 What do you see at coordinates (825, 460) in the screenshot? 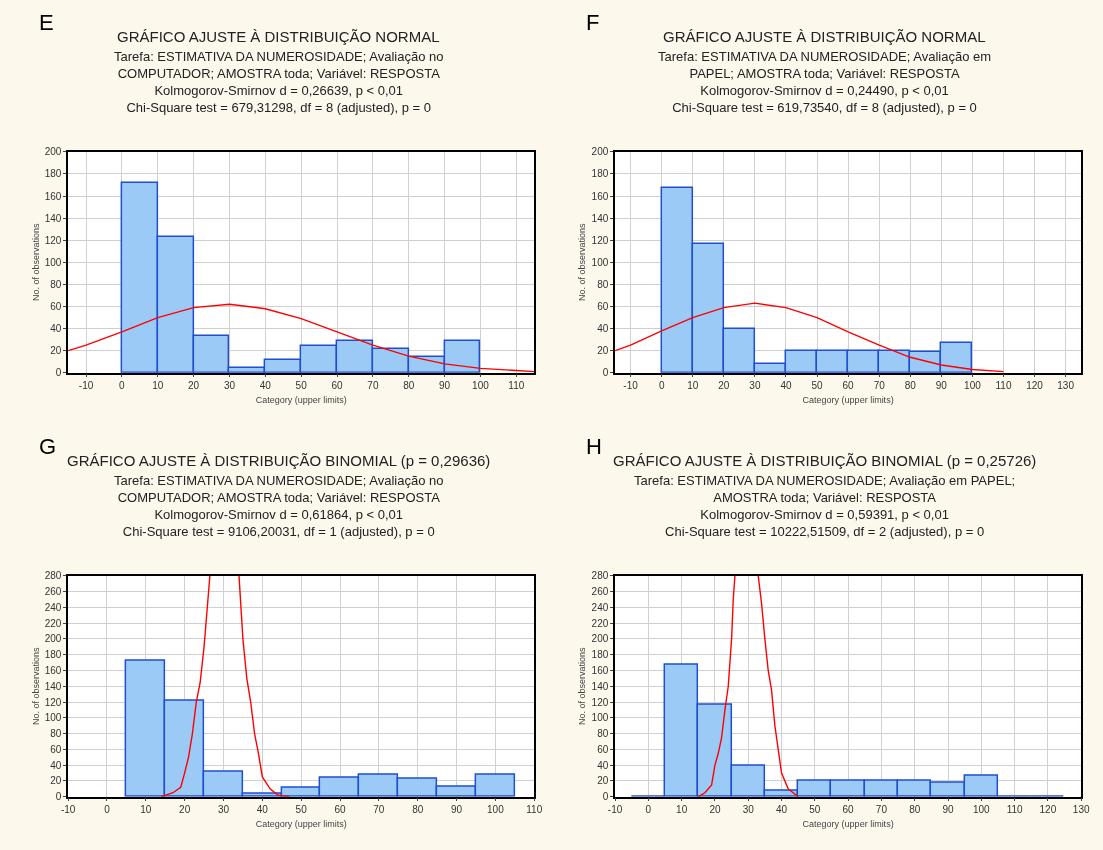
I see `chart-title: GRÁFICO AJUSTE À DISTRIBUIÇÃO BINOMIAL (p = 0,25726)` at bounding box center [825, 460].